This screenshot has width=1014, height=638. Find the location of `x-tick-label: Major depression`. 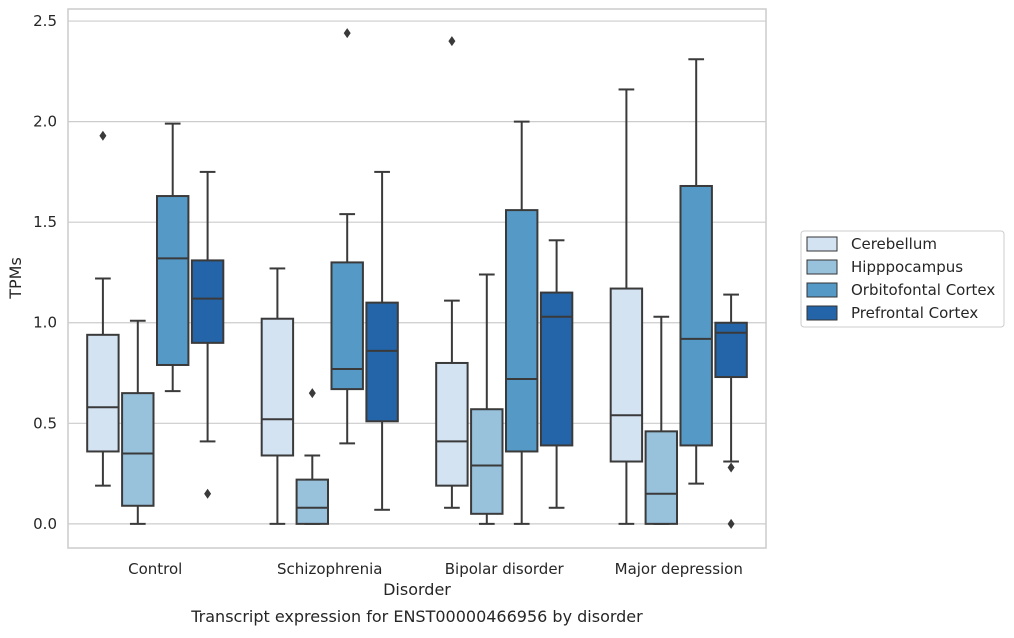

x-tick-label: Major depression is located at coordinates (679, 569).